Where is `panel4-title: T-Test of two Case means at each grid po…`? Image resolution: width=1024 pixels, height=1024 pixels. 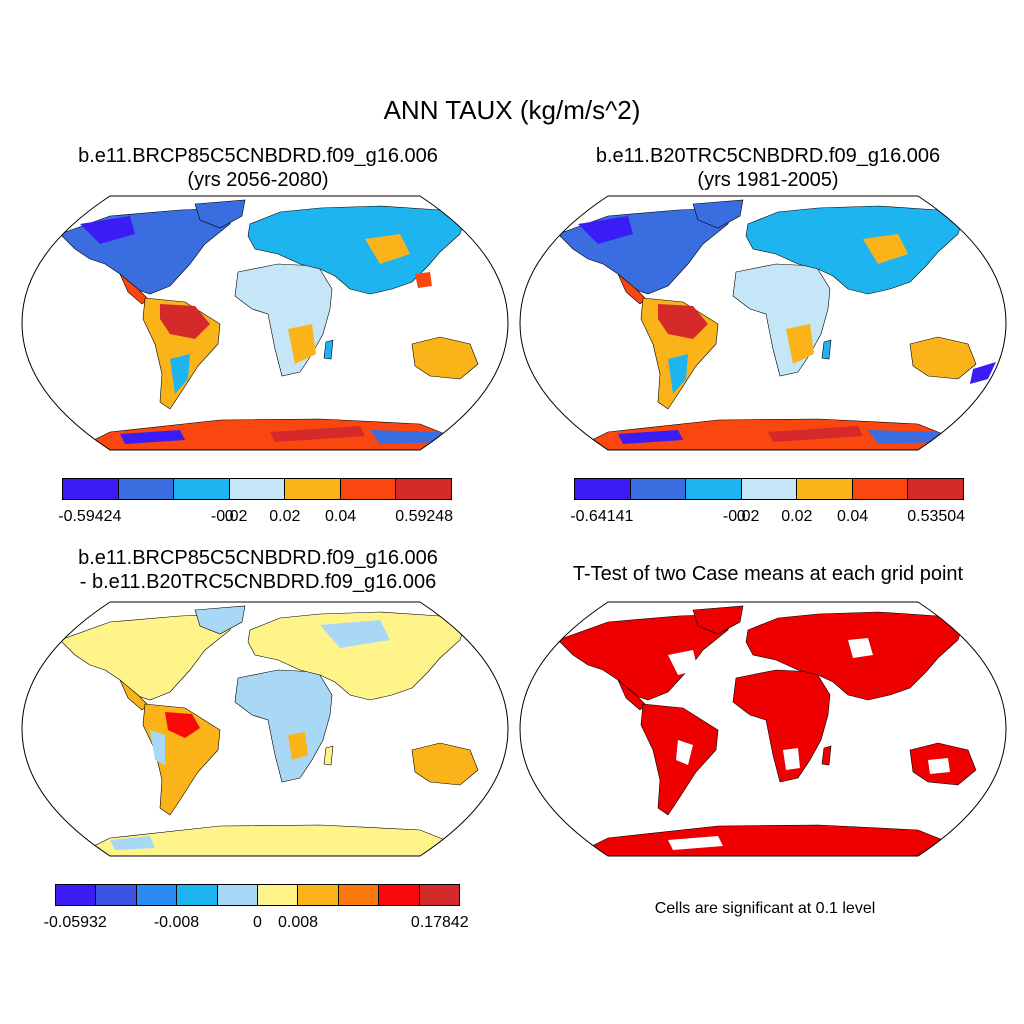
panel4-title: T-Test of two Case means at each grid po… is located at coordinates (768, 574).